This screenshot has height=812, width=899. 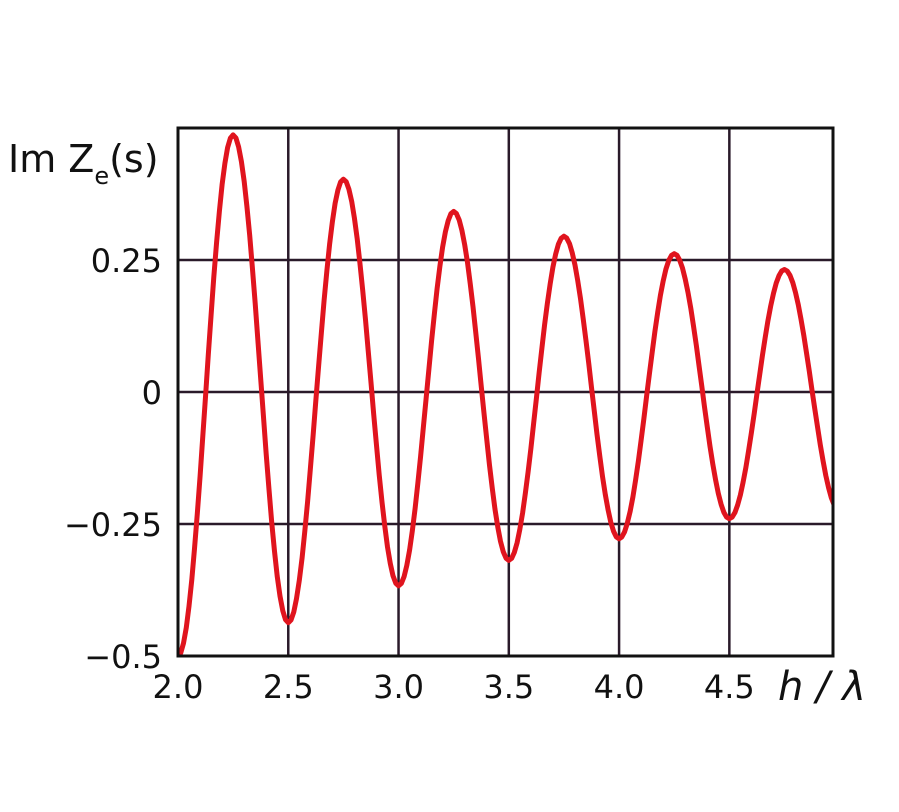 What do you see at coordinates (83, 163) in the screenshot?
I see `y-axis-label: Im Ze(s)` at bounding box center [83, 163].